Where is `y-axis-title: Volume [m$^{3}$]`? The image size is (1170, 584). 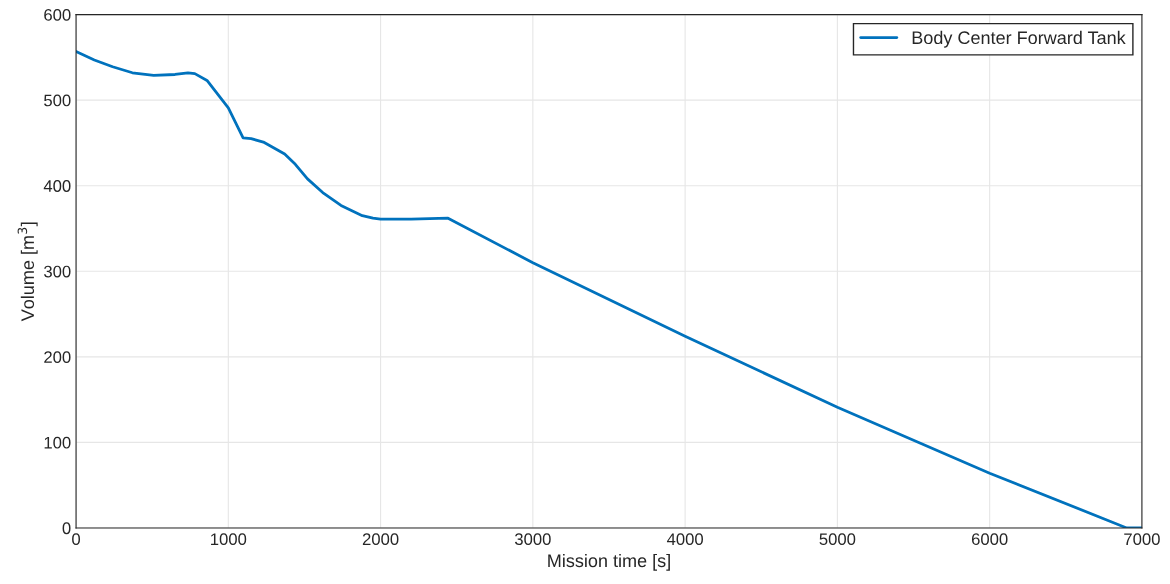 y-axis-title: Volume [m$^{3}$] is located at coordinates (27, 272).